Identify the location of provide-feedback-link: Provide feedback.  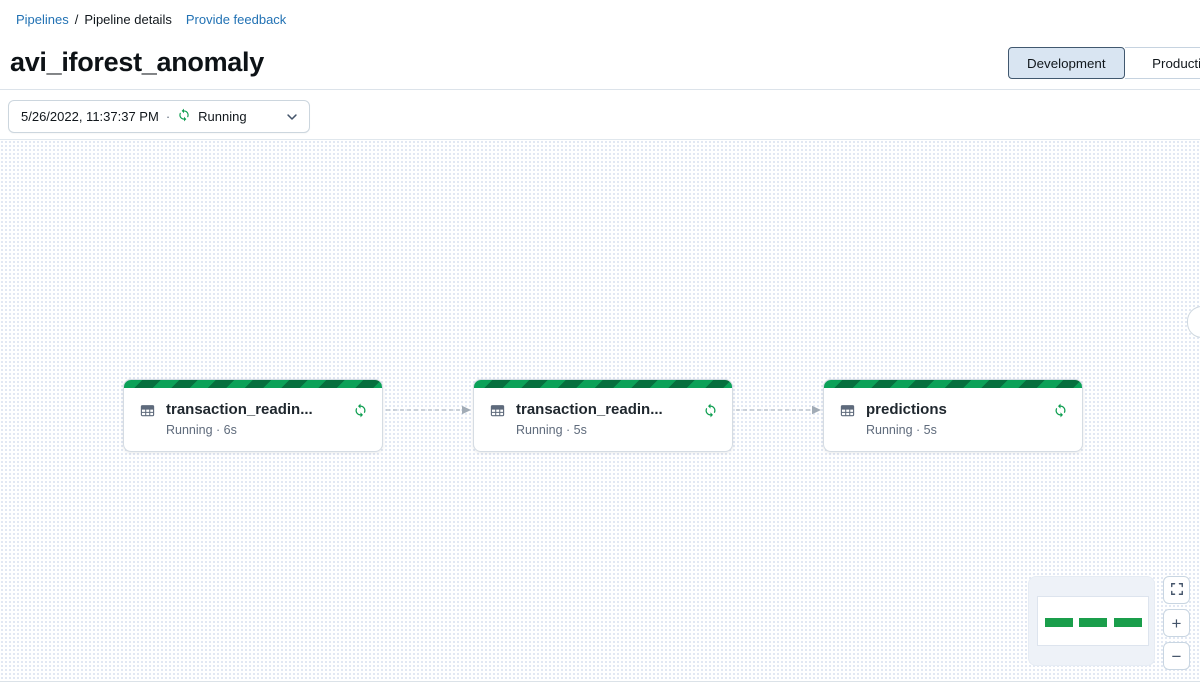
(236, 19).